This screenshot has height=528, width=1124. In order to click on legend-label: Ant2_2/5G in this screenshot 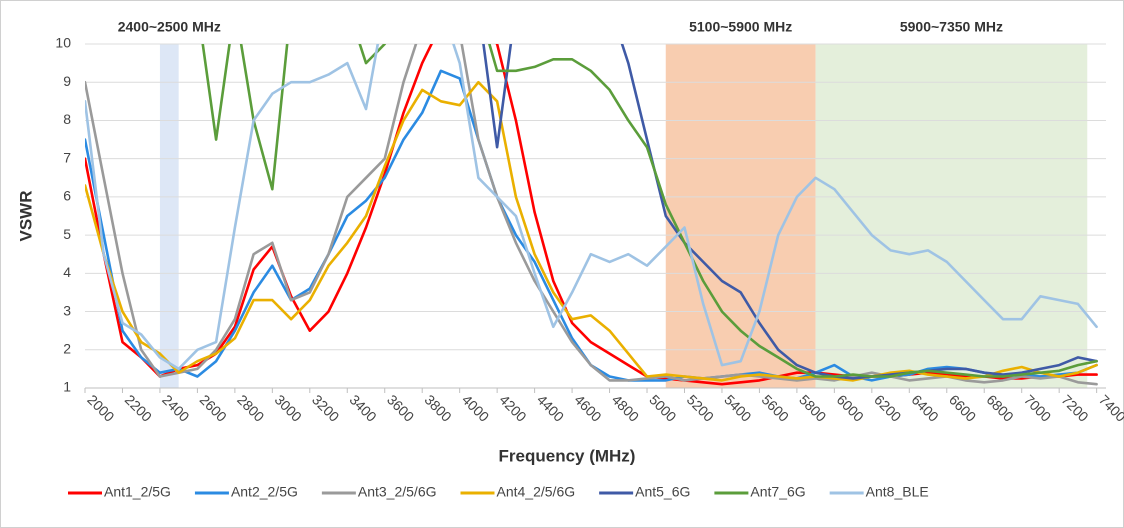, I will do `click(264, 492)`.